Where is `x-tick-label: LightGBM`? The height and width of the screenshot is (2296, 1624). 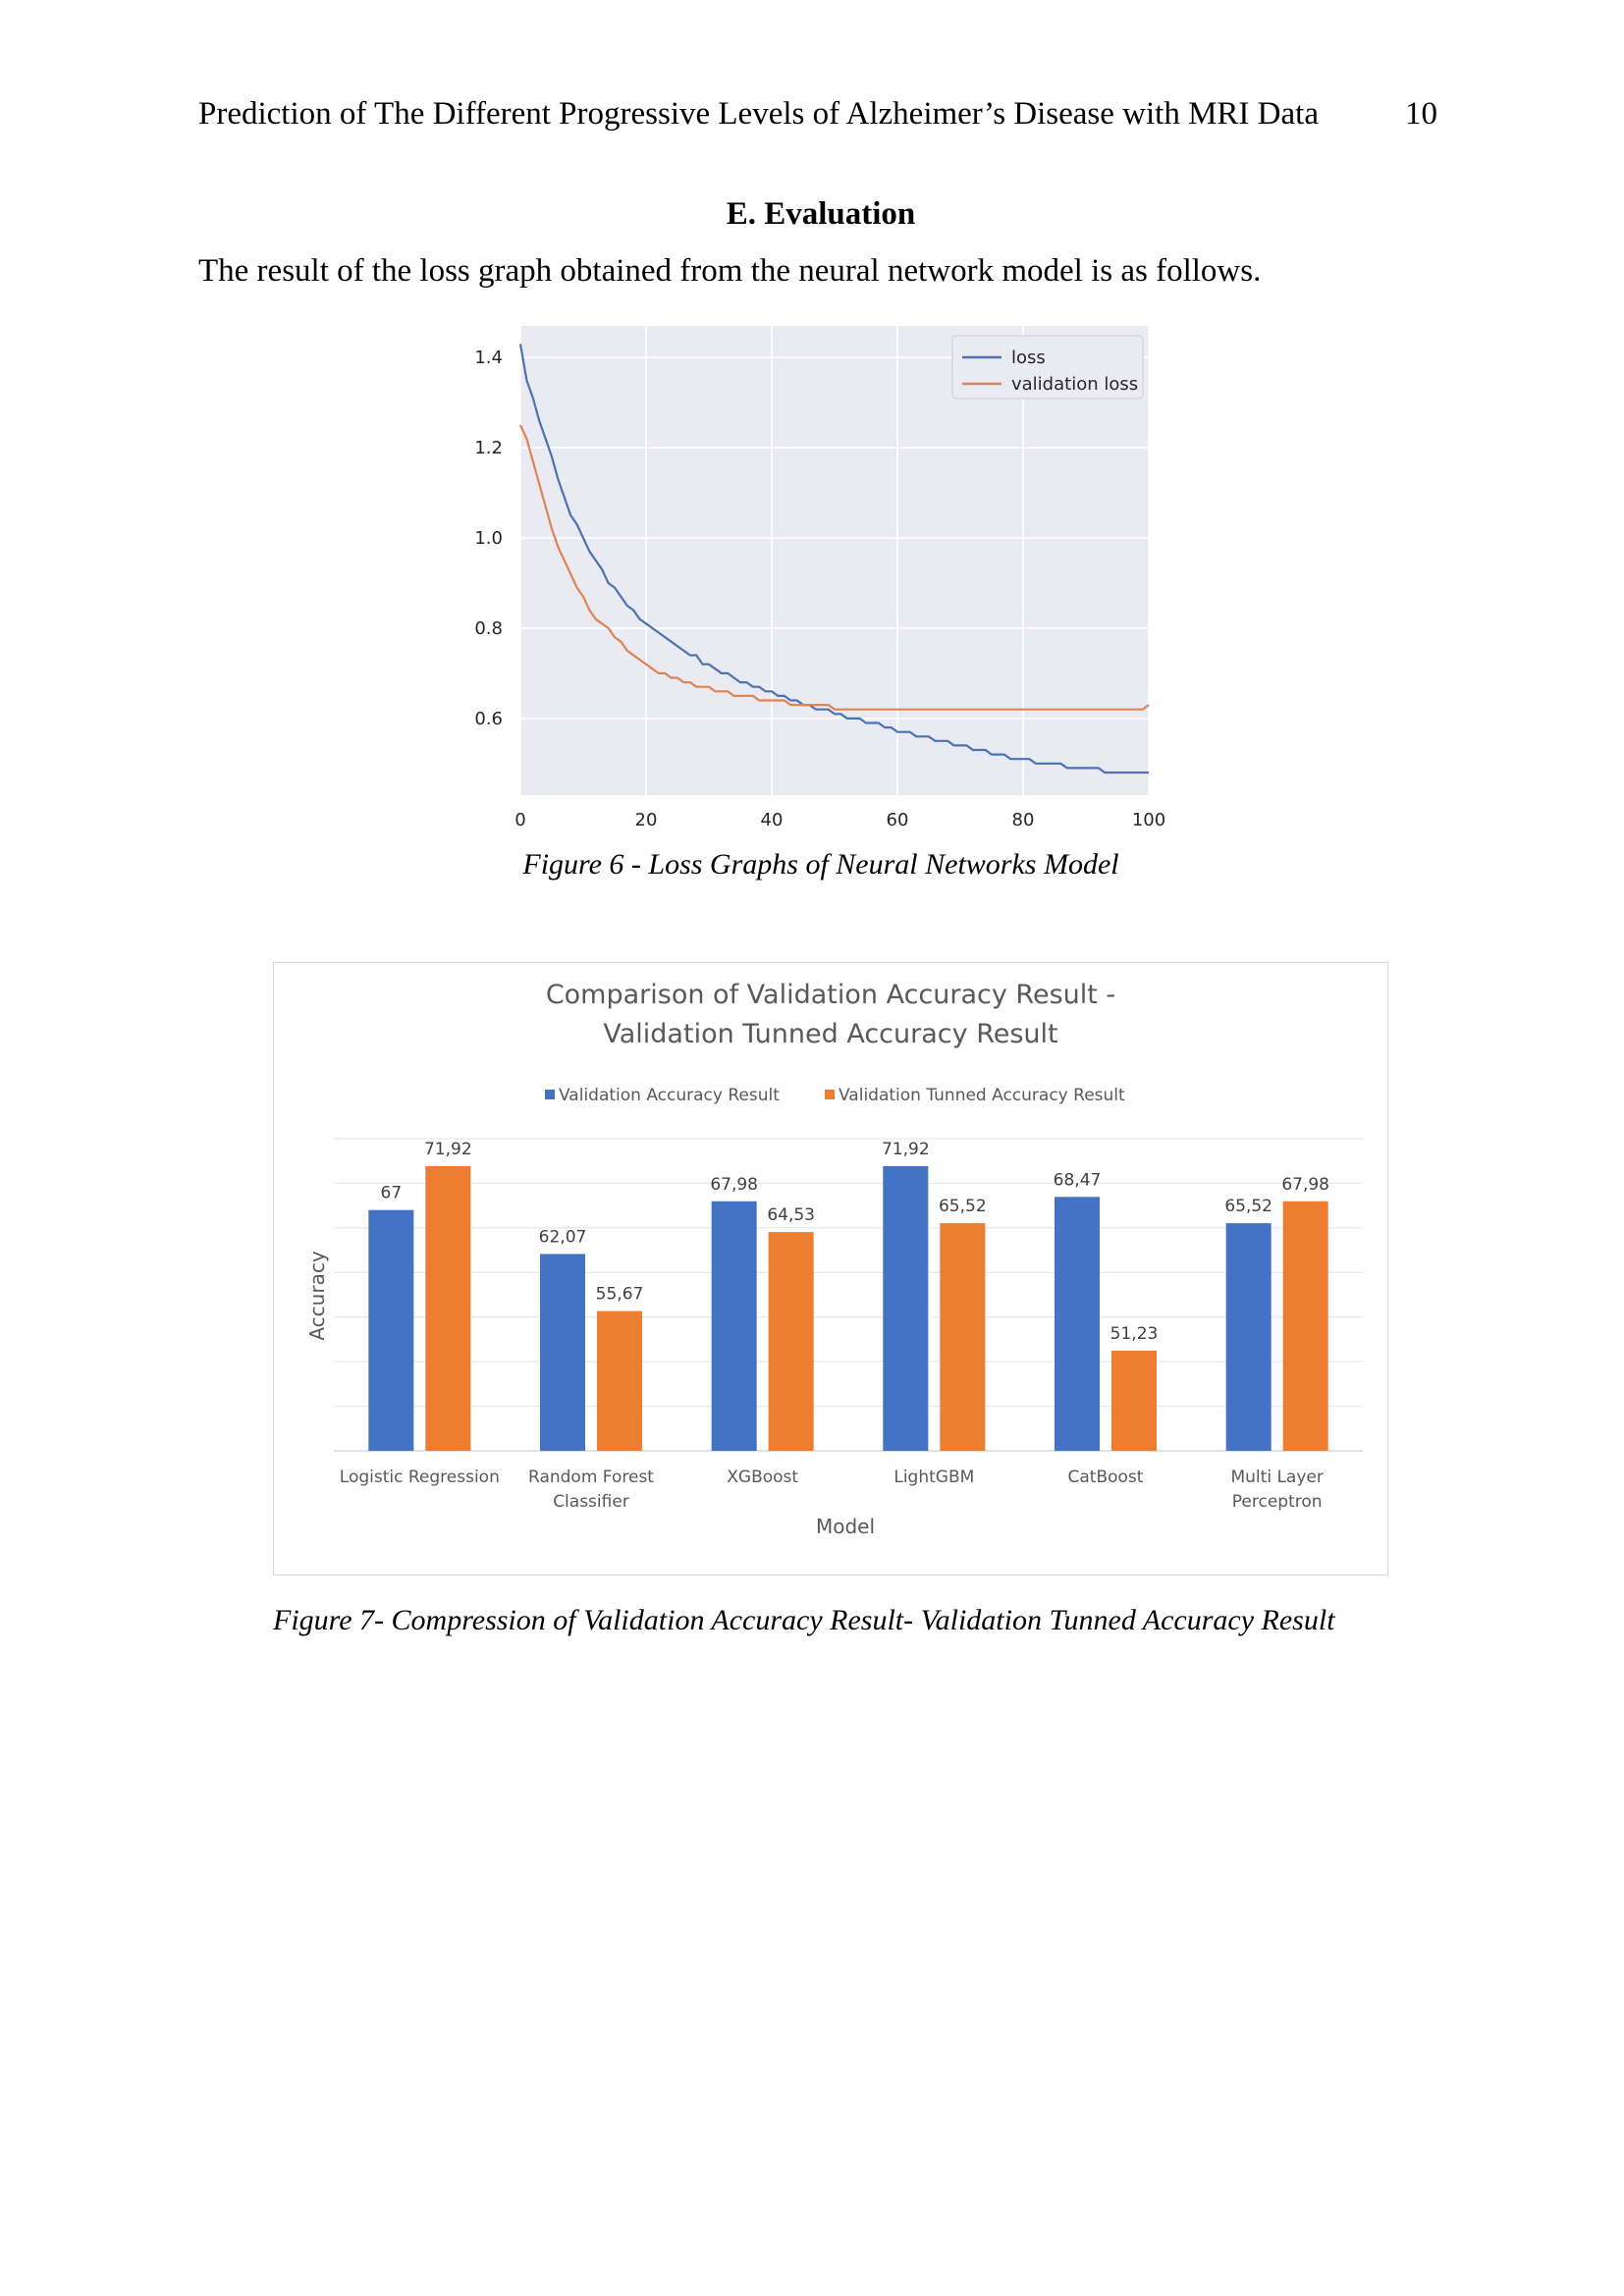
x-tick-label: LightGBM is located at coordinates (933, 1477).